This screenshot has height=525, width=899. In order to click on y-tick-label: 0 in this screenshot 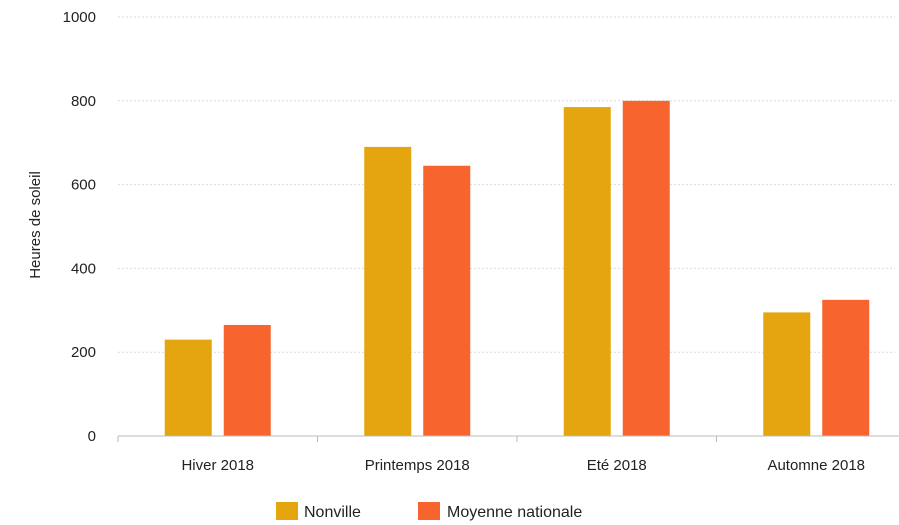, I will do `click(92, 436)`.